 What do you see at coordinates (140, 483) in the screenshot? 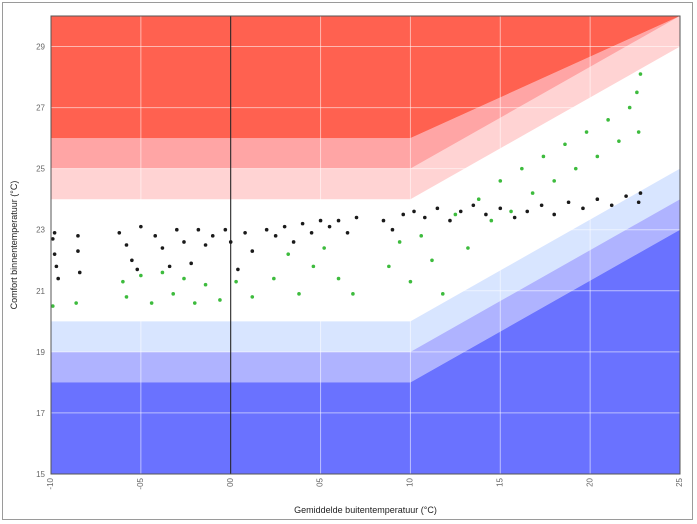
I see `x-tick-label: -05` at bounding box center [140, 483].